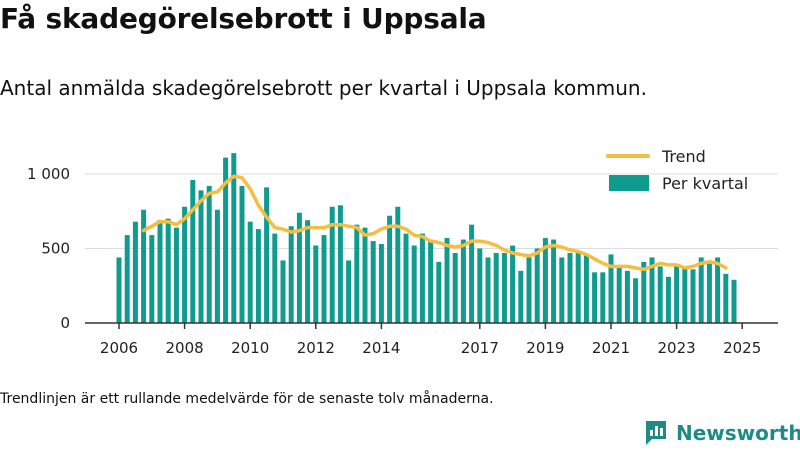 This screenshot has height=450, width=800. Describe the element at coordinates (250, 348) in the screenshot. I see `x-tick-label: 2010` at that location.